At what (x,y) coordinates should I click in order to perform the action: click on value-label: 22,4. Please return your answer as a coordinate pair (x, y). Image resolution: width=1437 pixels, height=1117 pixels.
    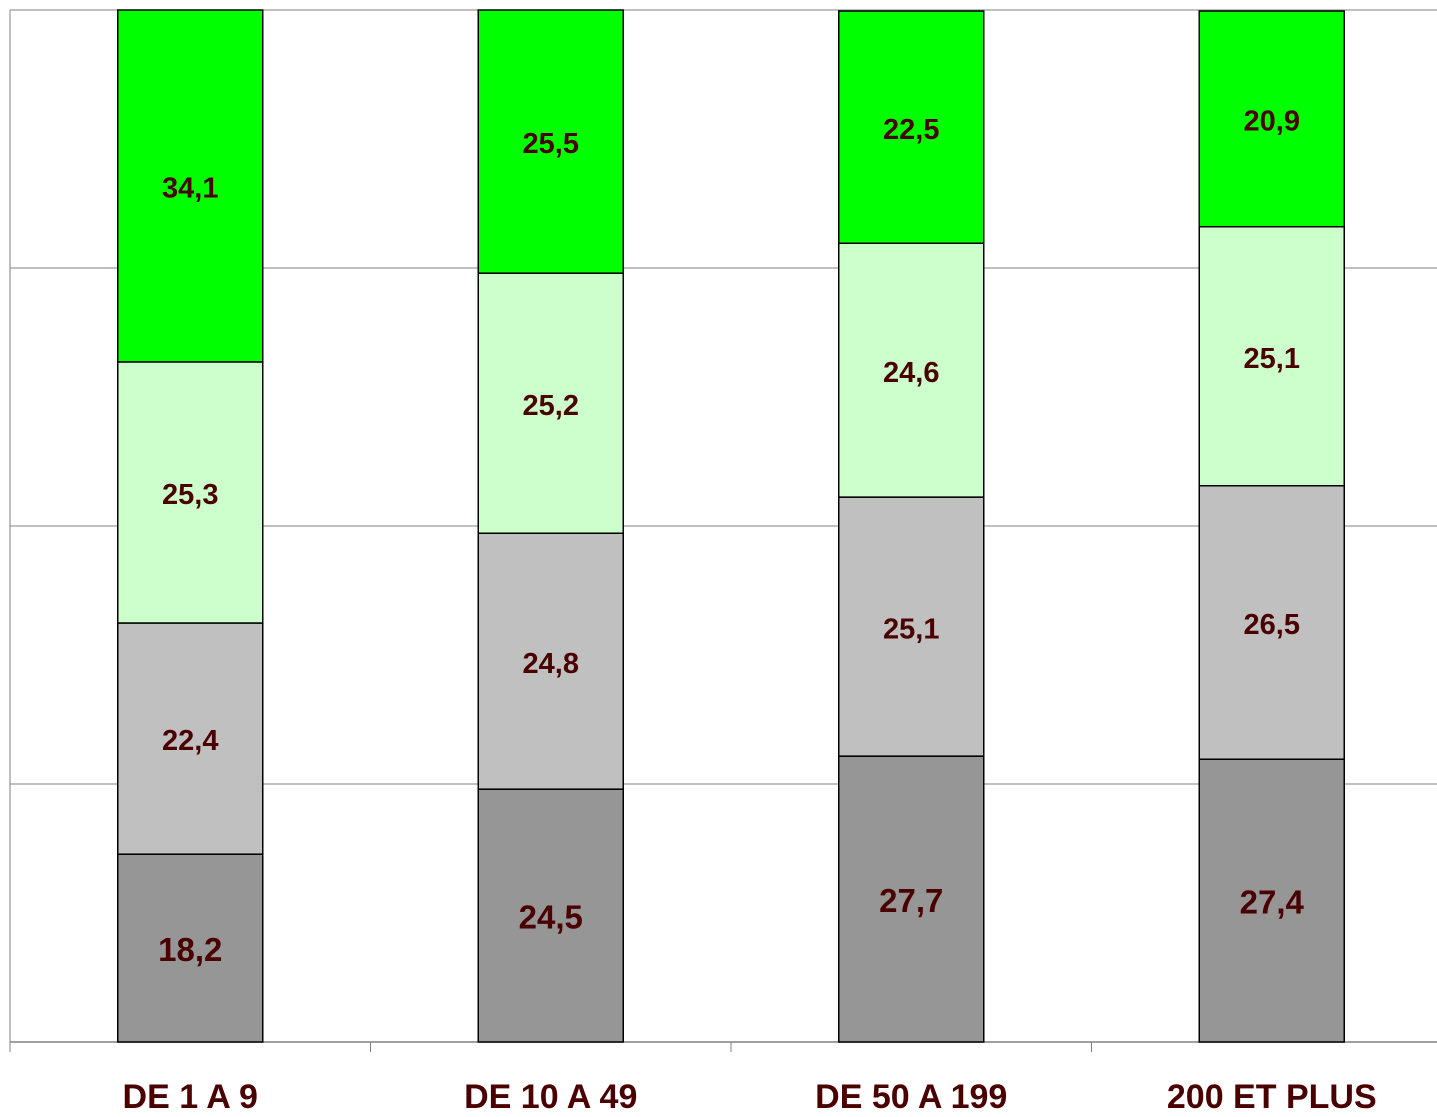
    Looking at the image, I should click on (190, 741).